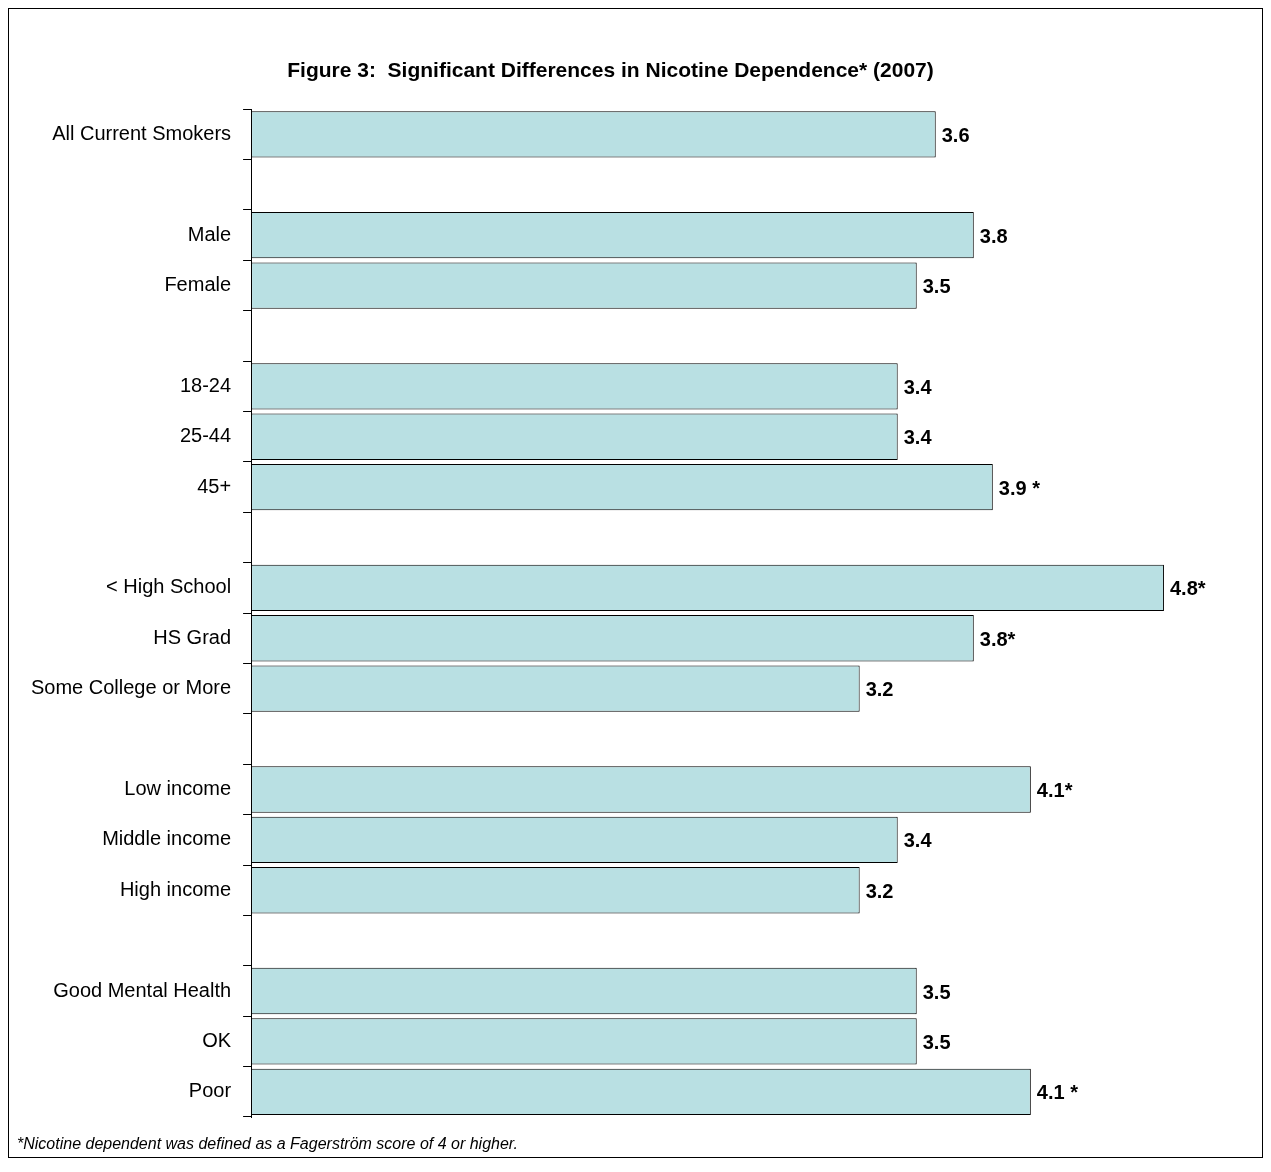 The height and width of the screenshot is (1172, 1271). Describe the element at coordinates (268, 1143) in the screenshot. I see `text: *Nicotine dependent was defined as a Fagerström score of 4 or higher.` at that location.